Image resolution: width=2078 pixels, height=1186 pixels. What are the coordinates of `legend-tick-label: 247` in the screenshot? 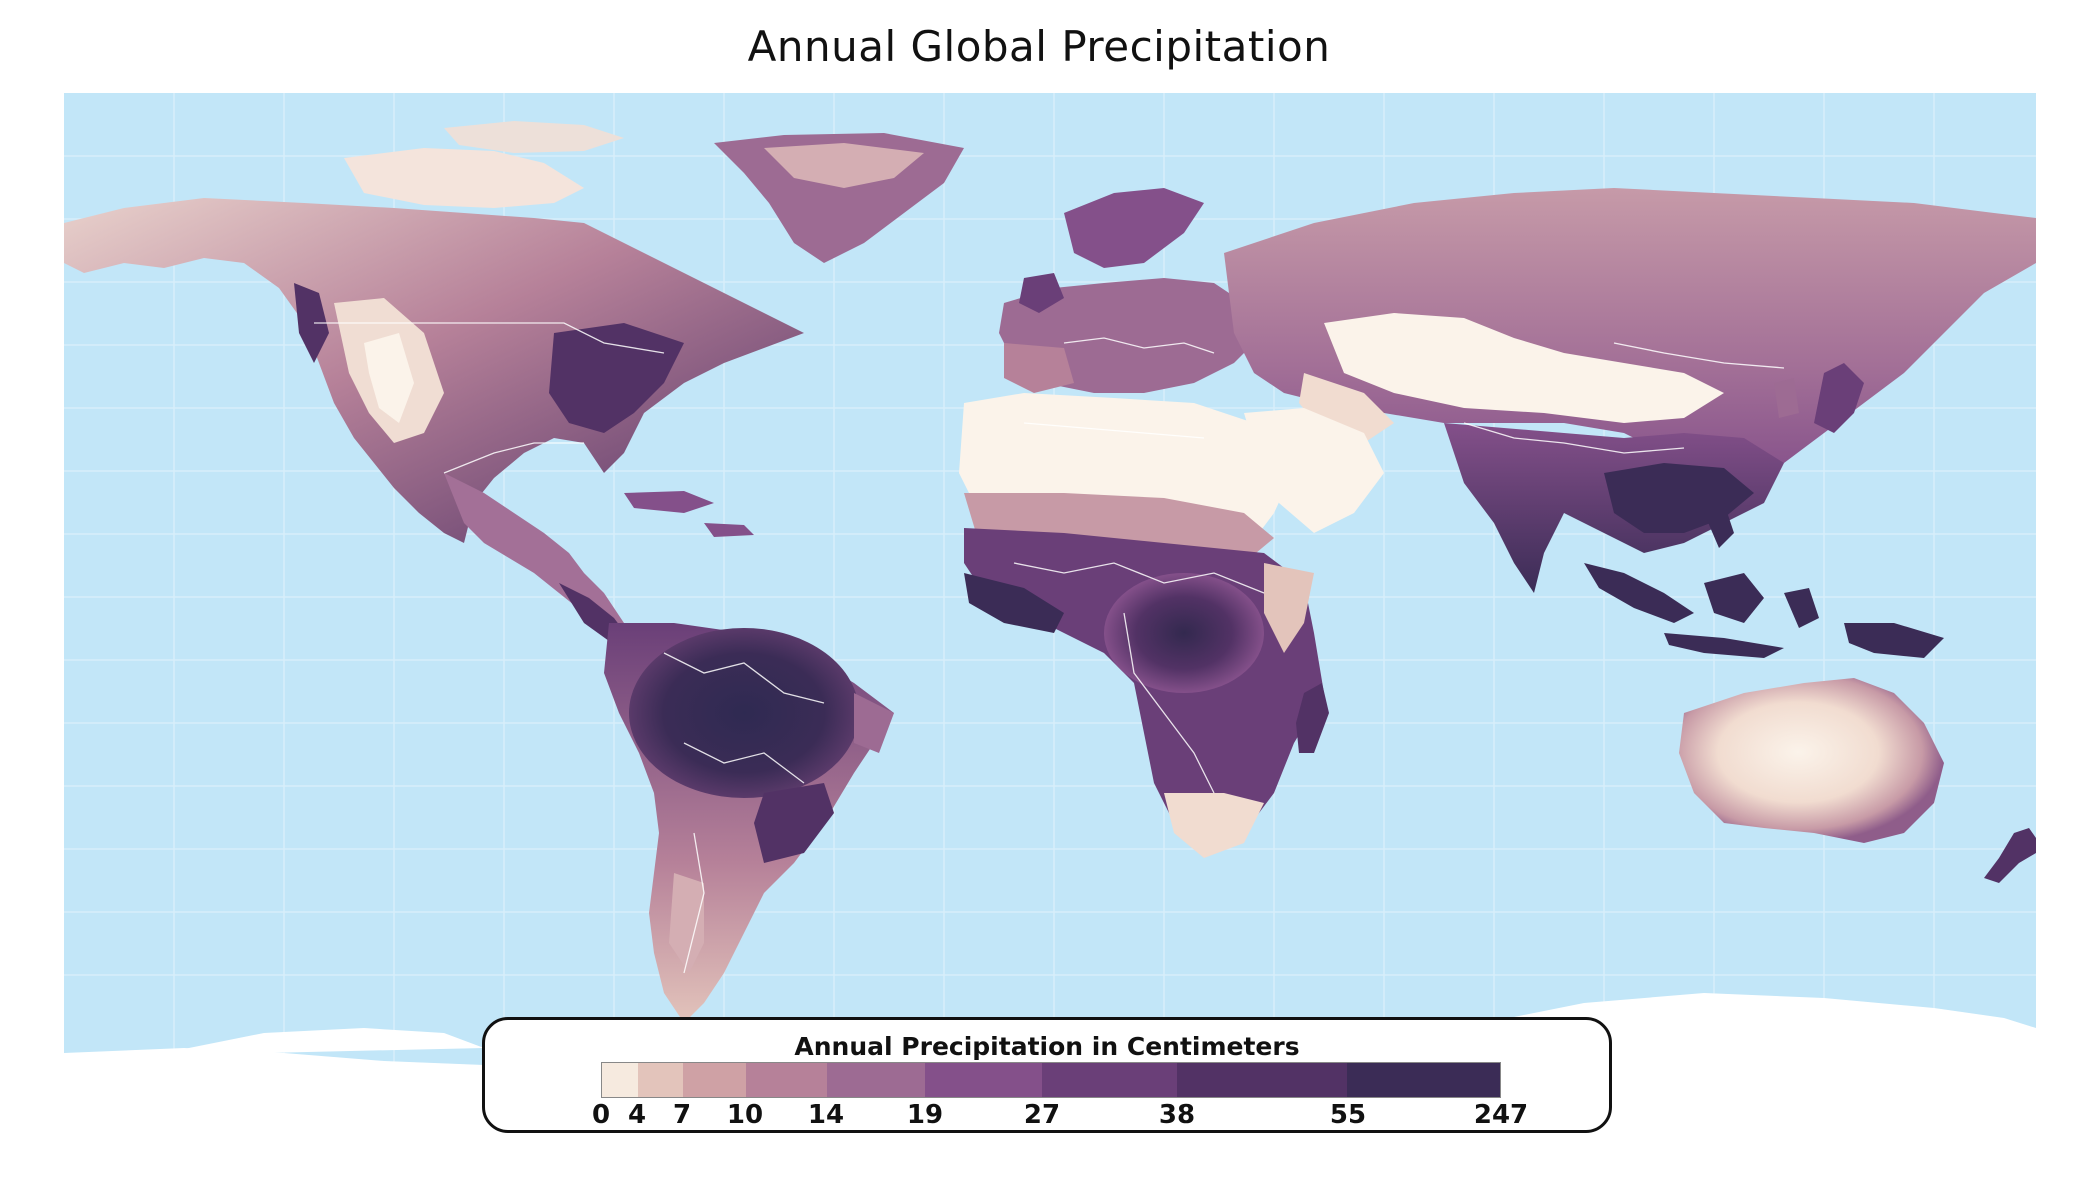 It's located at (1501, 1115).